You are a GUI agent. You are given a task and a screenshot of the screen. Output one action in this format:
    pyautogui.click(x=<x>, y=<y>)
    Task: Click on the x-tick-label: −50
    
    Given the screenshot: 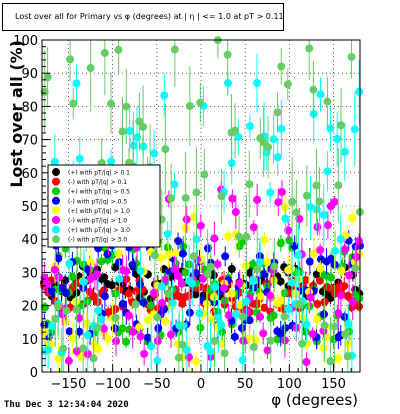 What is the action you would take?
    pyautogui.click(x=156, y=384)
    